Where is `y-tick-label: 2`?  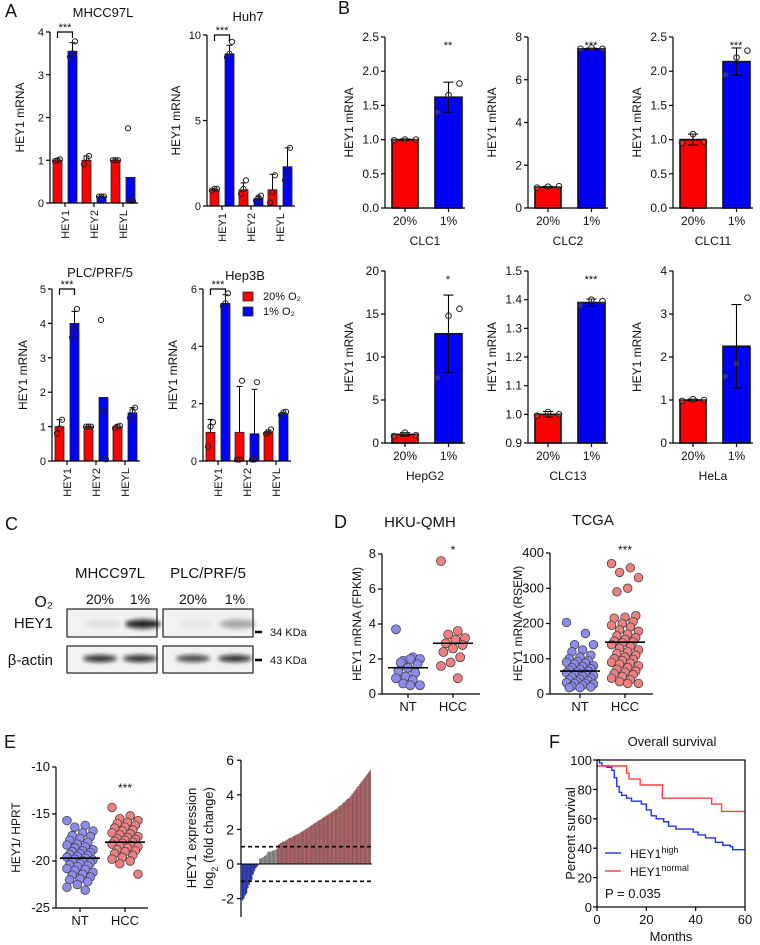
y-tick-label: 2 is located at coordinates (372, 658).